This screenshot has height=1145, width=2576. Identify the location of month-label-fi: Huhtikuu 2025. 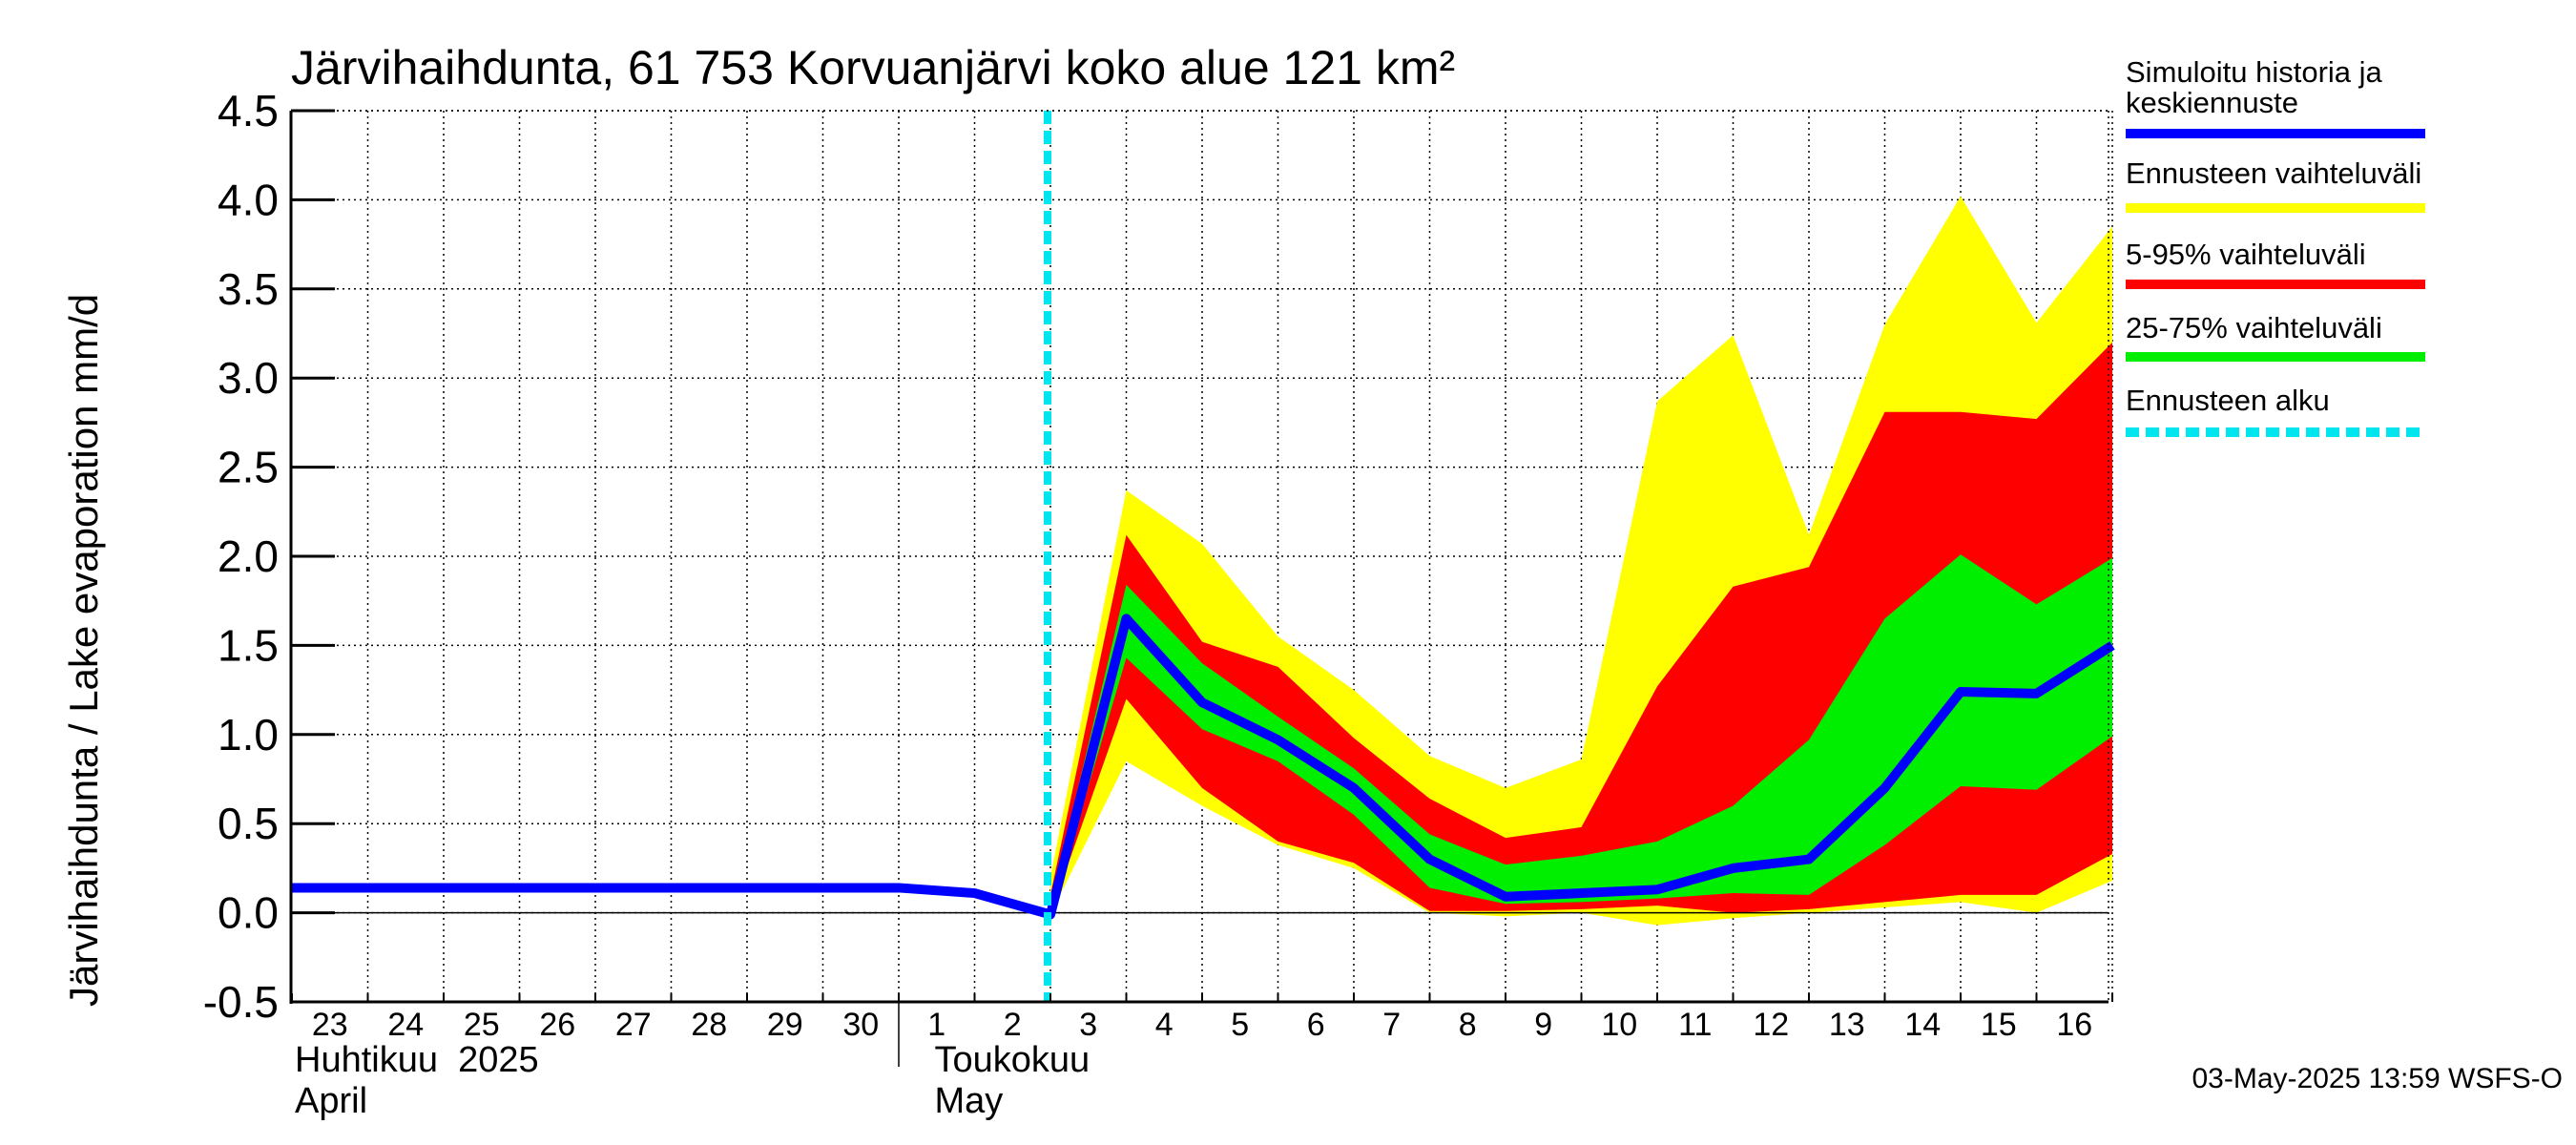
(417, 1060).